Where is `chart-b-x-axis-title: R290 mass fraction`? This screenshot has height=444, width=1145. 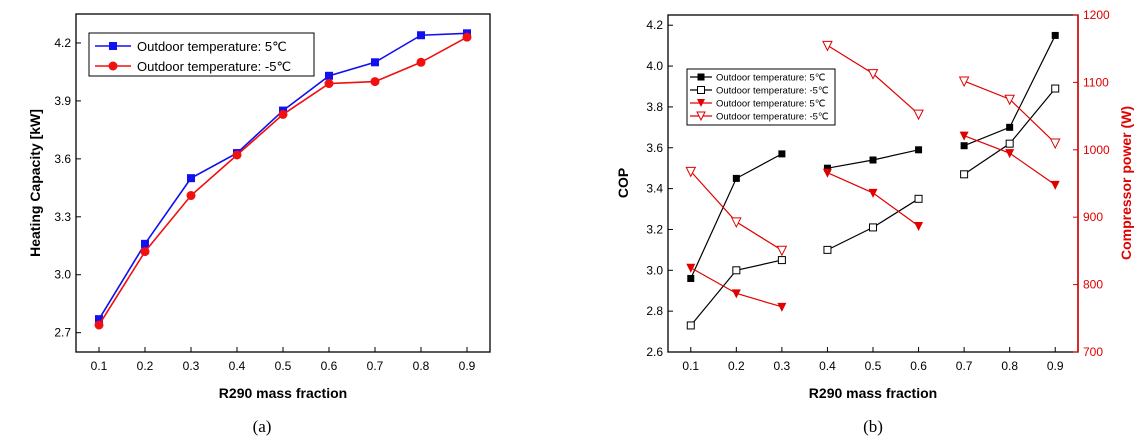 chart-b-x-axis-title: R290 mass fraction is located at coordinates (873, 393).